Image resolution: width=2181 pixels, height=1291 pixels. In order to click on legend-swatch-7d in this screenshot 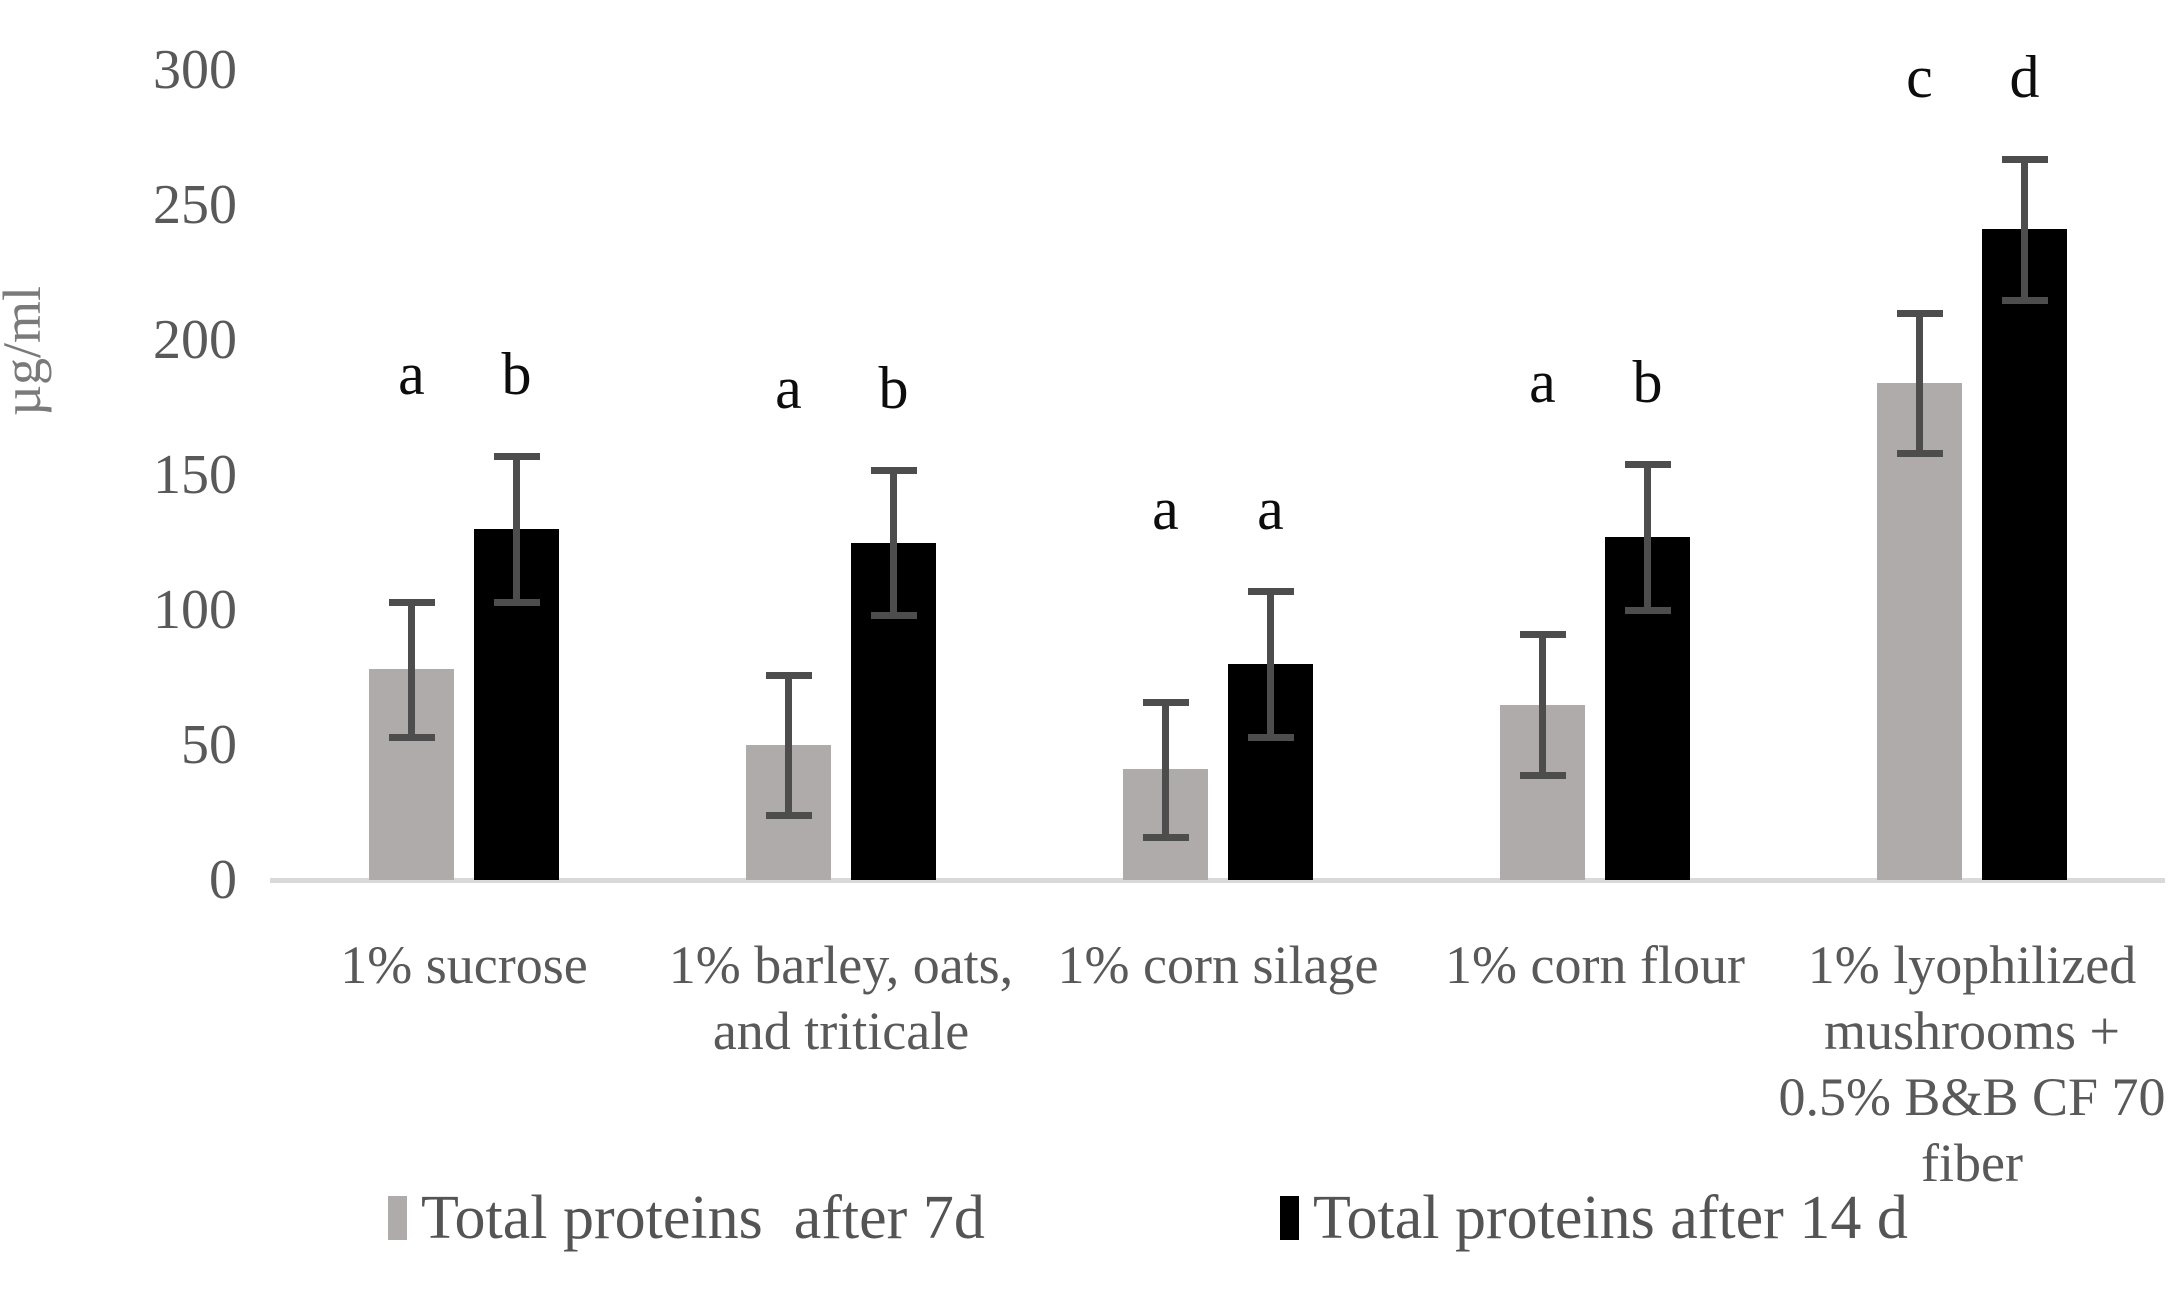, I will do `click(397, 1218)`.